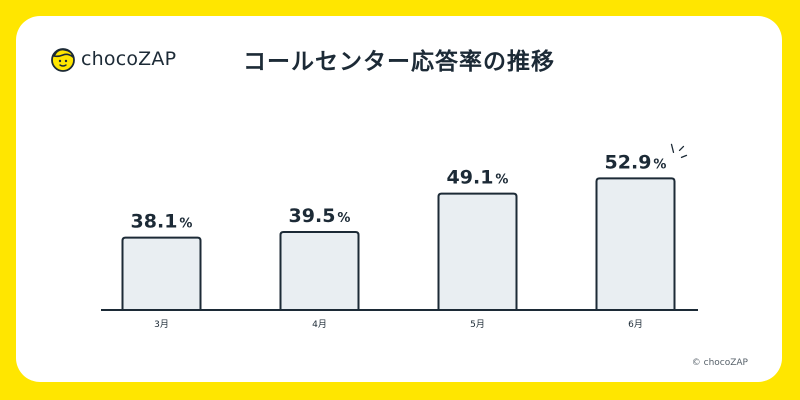 The height and width of the screenshot is (400, 800). I want to click on logo-text: chocoZAP, so click(129, 59).